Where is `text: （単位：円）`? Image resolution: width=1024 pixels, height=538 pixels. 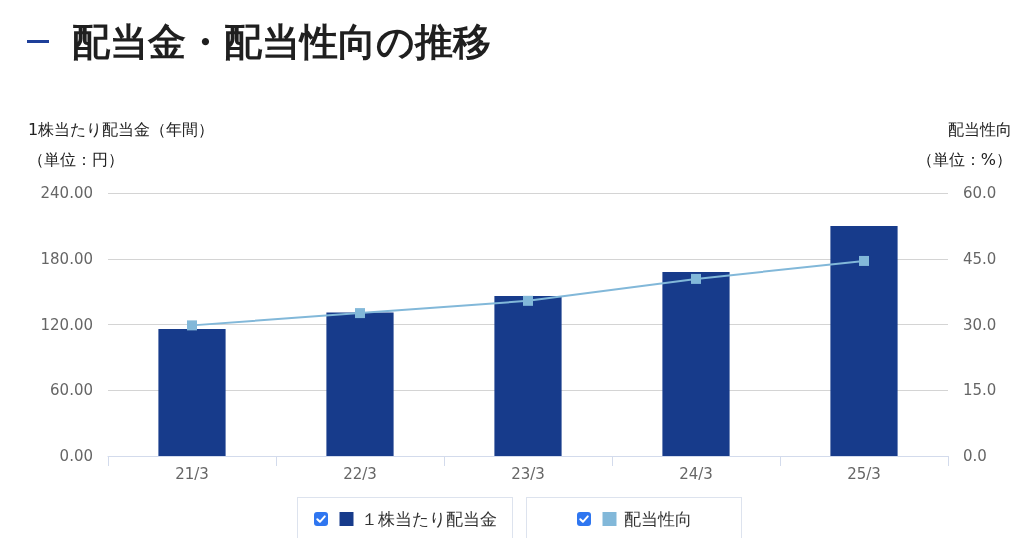 text: （単位：円） is located at coordinates (76, 160).